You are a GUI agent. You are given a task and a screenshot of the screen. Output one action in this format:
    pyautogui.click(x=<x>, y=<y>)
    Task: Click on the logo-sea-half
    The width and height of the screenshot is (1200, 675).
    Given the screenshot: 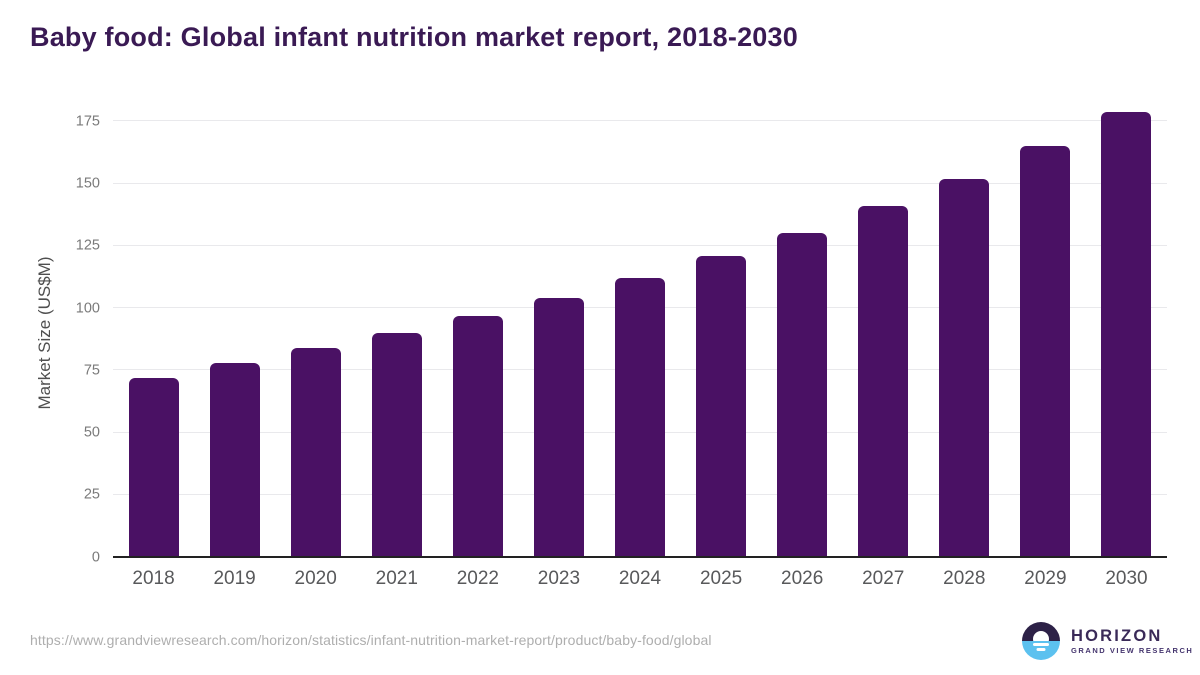 What is the action you would take?
    pyautogui.click(x=1041, y=650)
    